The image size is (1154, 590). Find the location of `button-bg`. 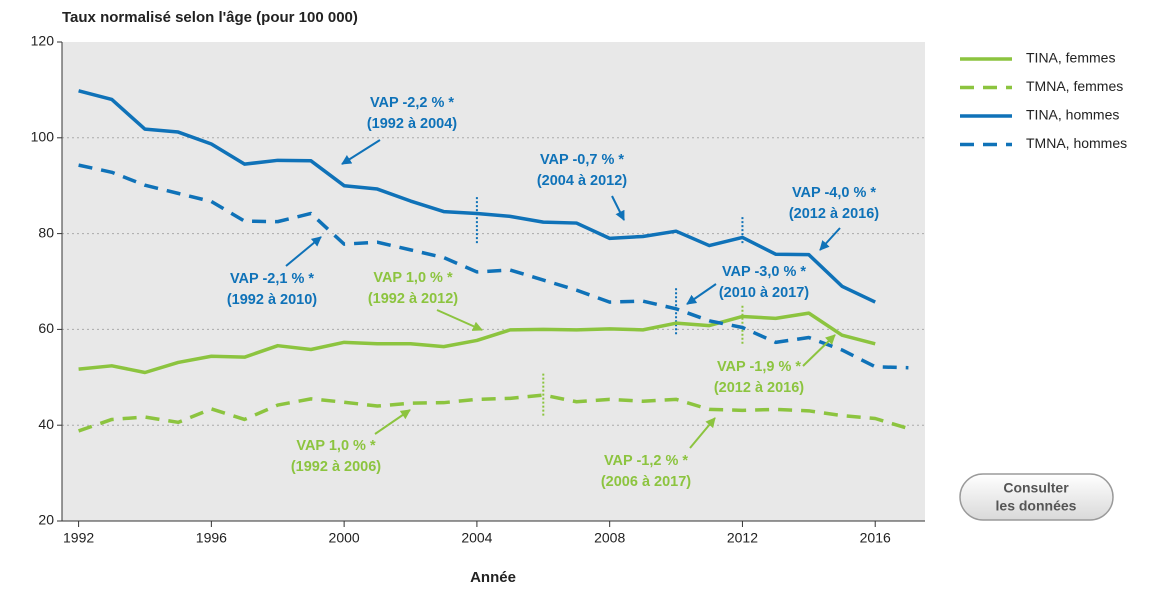

button-bg is located at coordinates (1036, 497).